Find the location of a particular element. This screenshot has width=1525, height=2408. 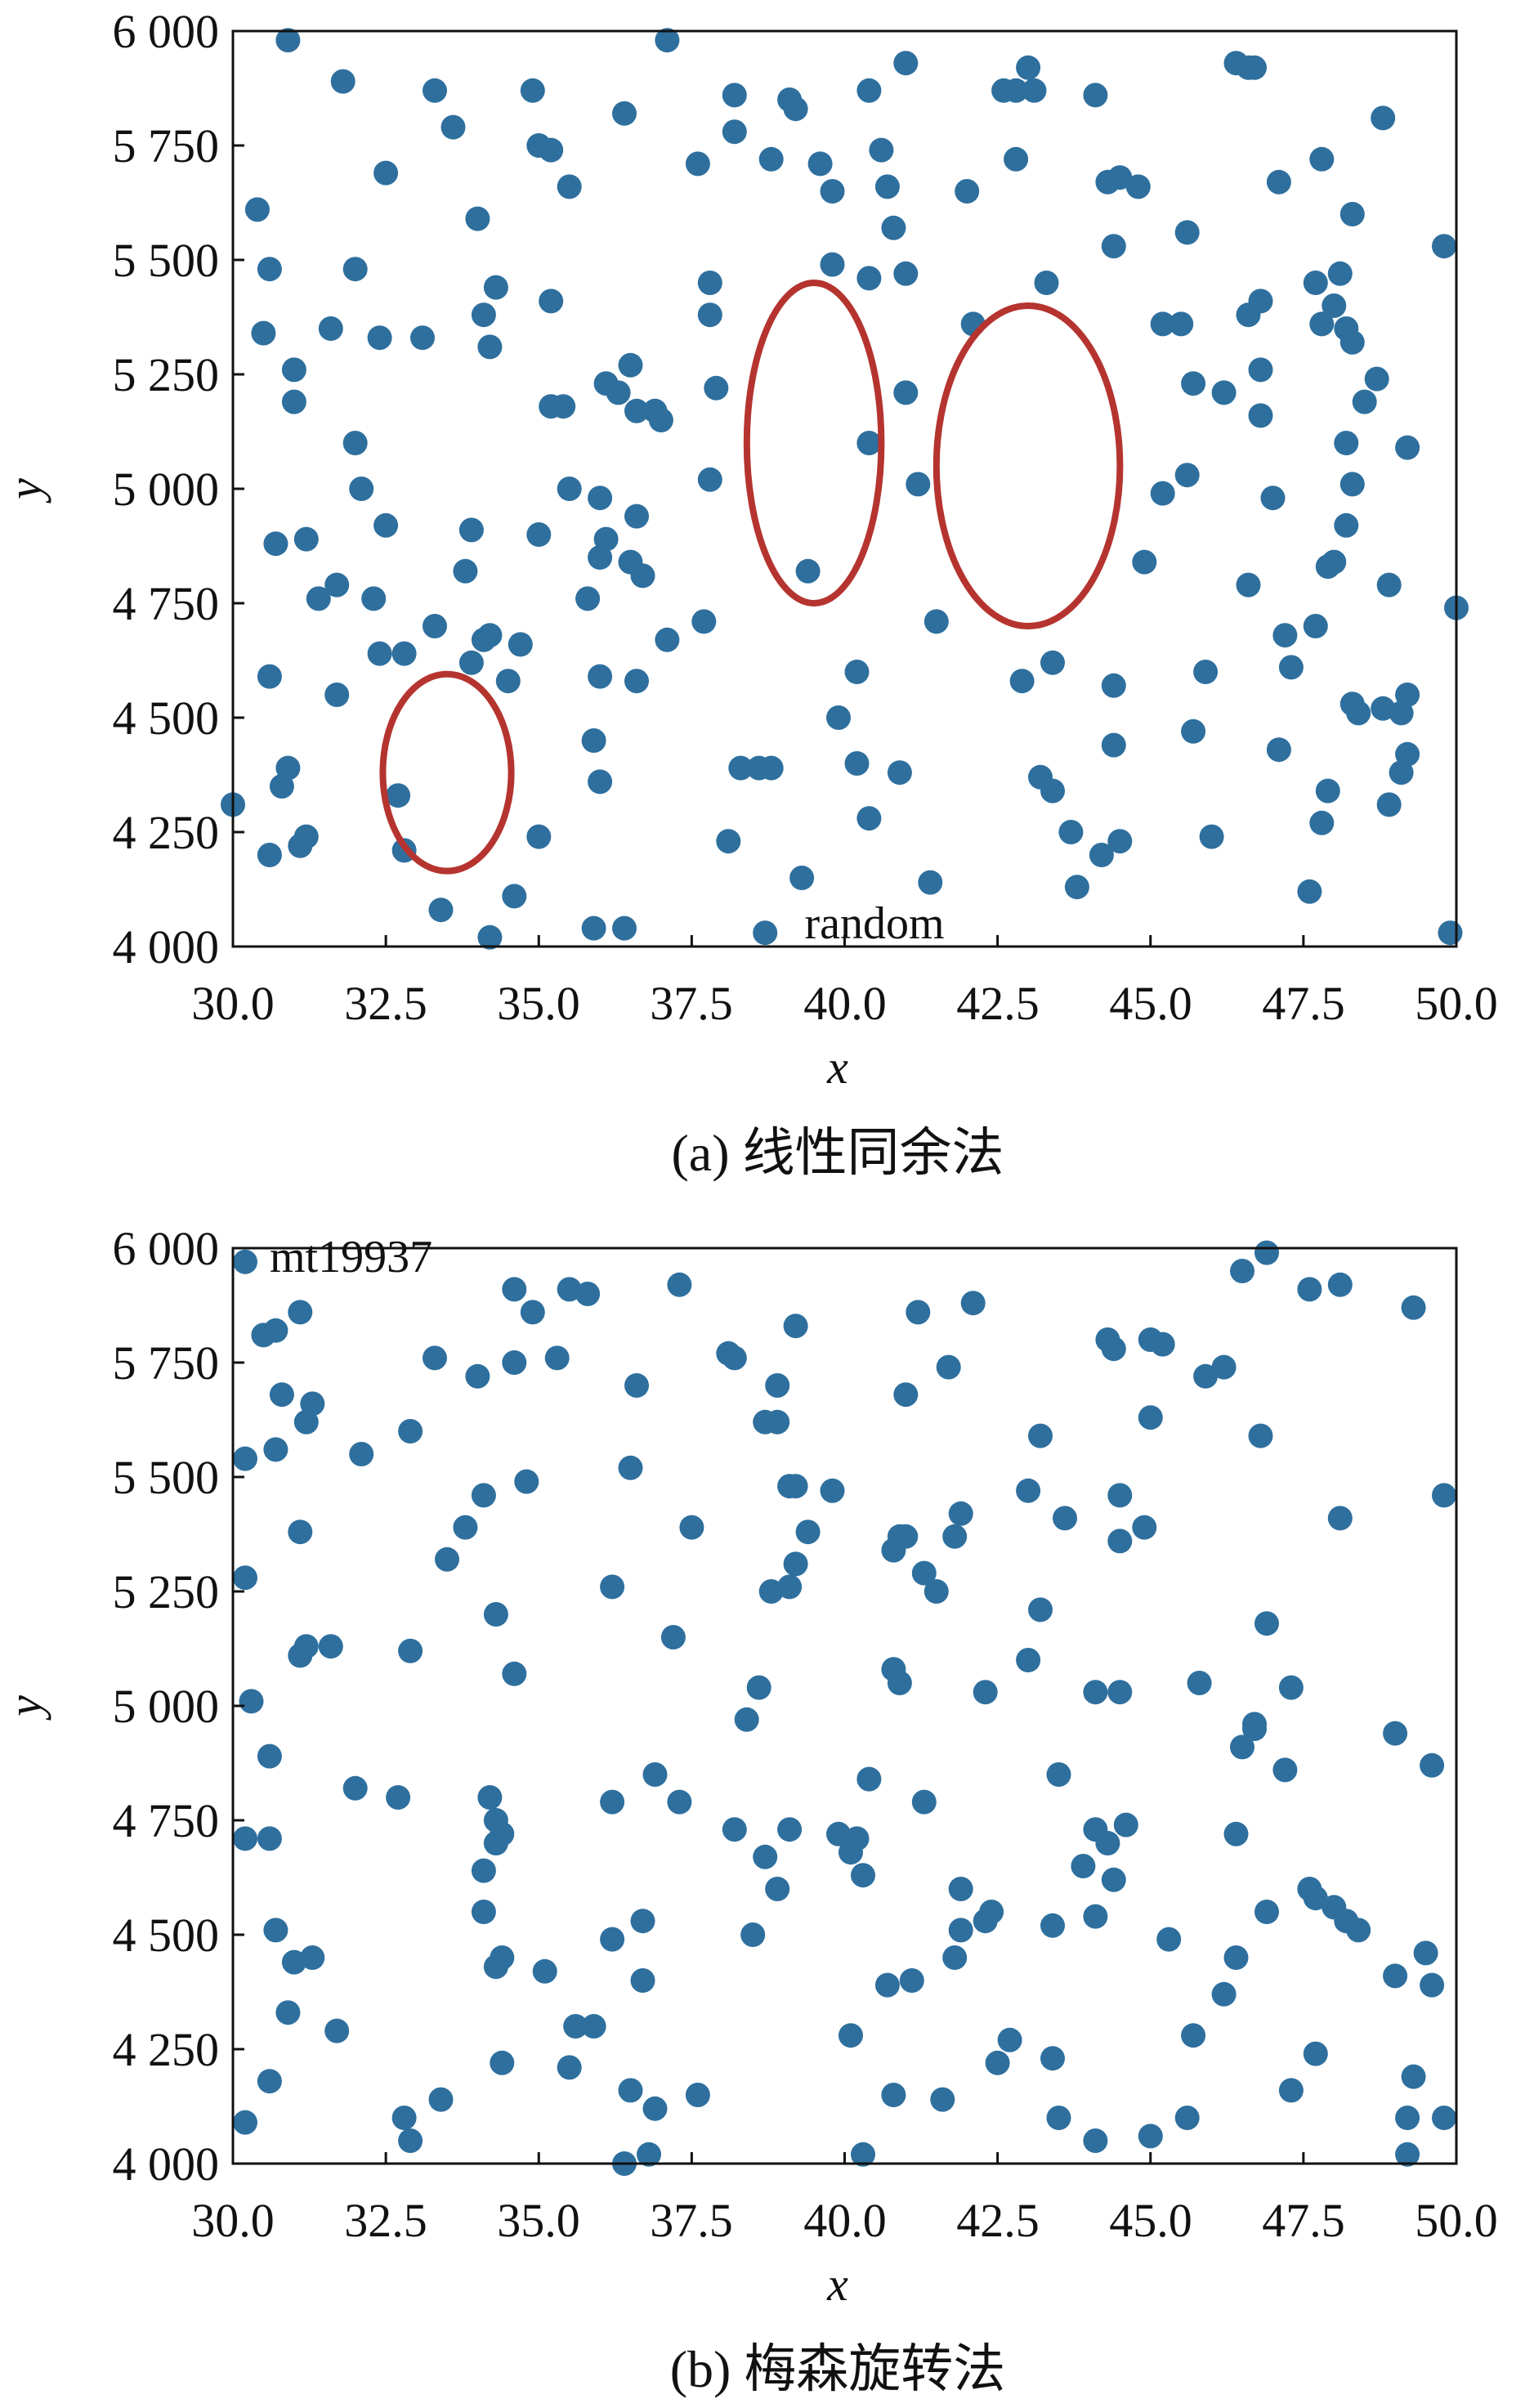

panel-a-highlights is located at coordinates (751, 578).